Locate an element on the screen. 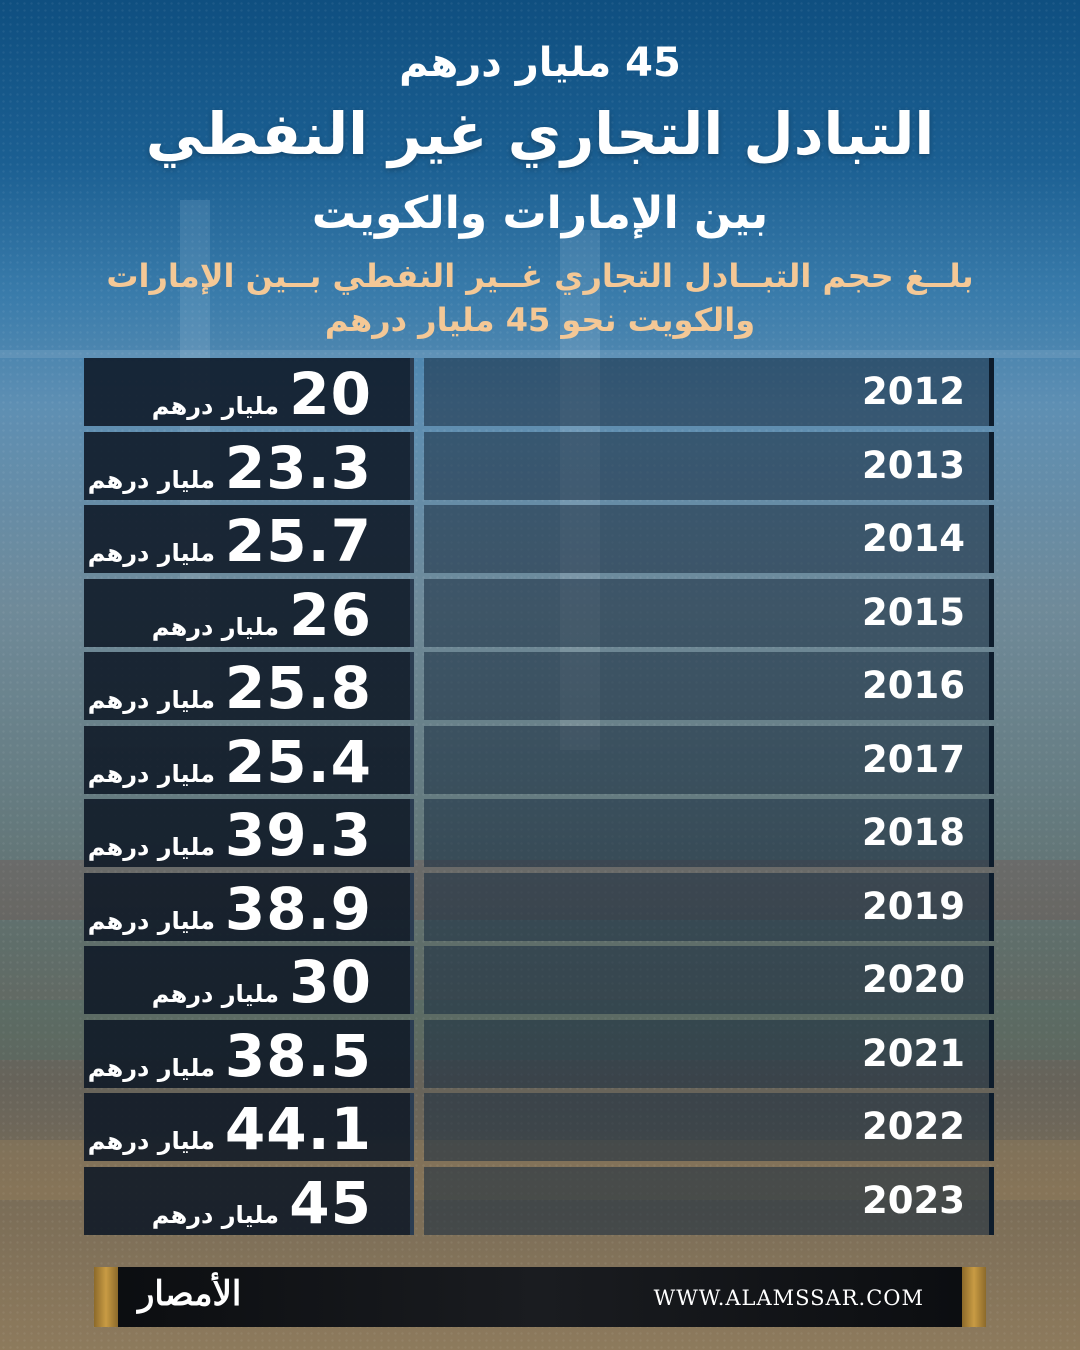 The height and width of the screenshot is (1350, 1080). table-row: 26 مليار درهم 2015 is located at coordinates (539, 613).